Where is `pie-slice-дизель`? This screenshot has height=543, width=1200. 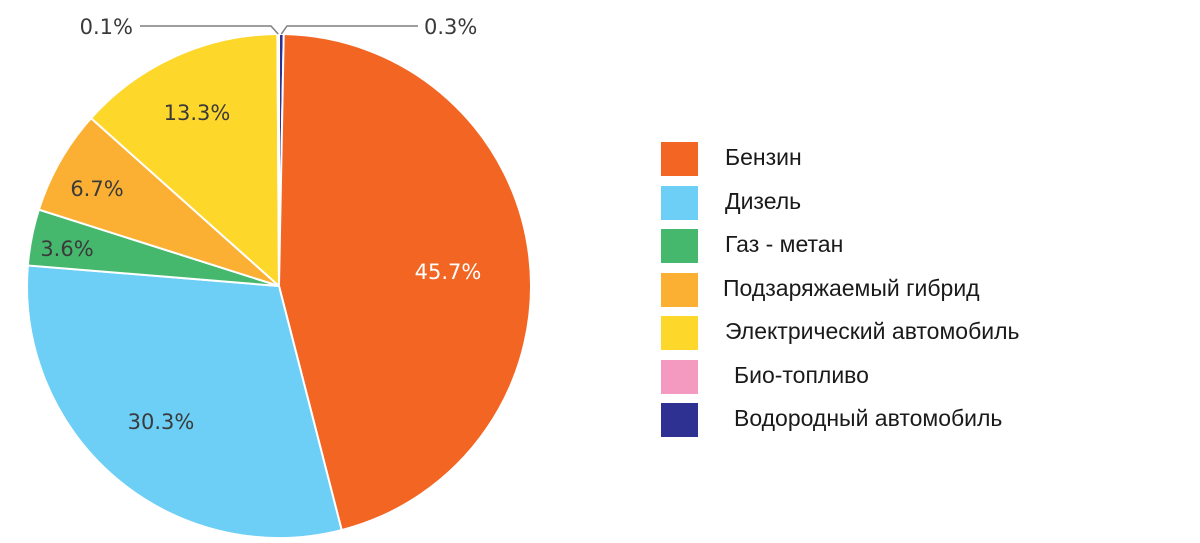
pie-slice-дизель is located at coordinates (184, 401).